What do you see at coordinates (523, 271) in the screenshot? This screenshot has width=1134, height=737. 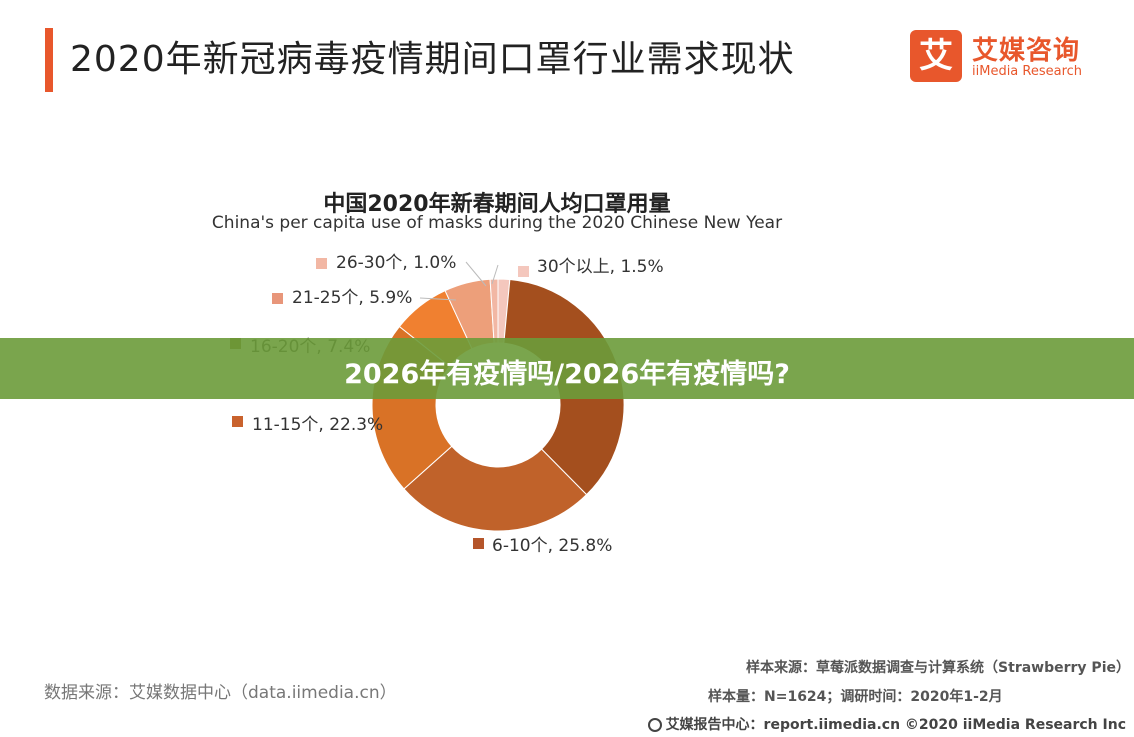 I see `legend-marker-30个以上` at bounding box center [523, 271].